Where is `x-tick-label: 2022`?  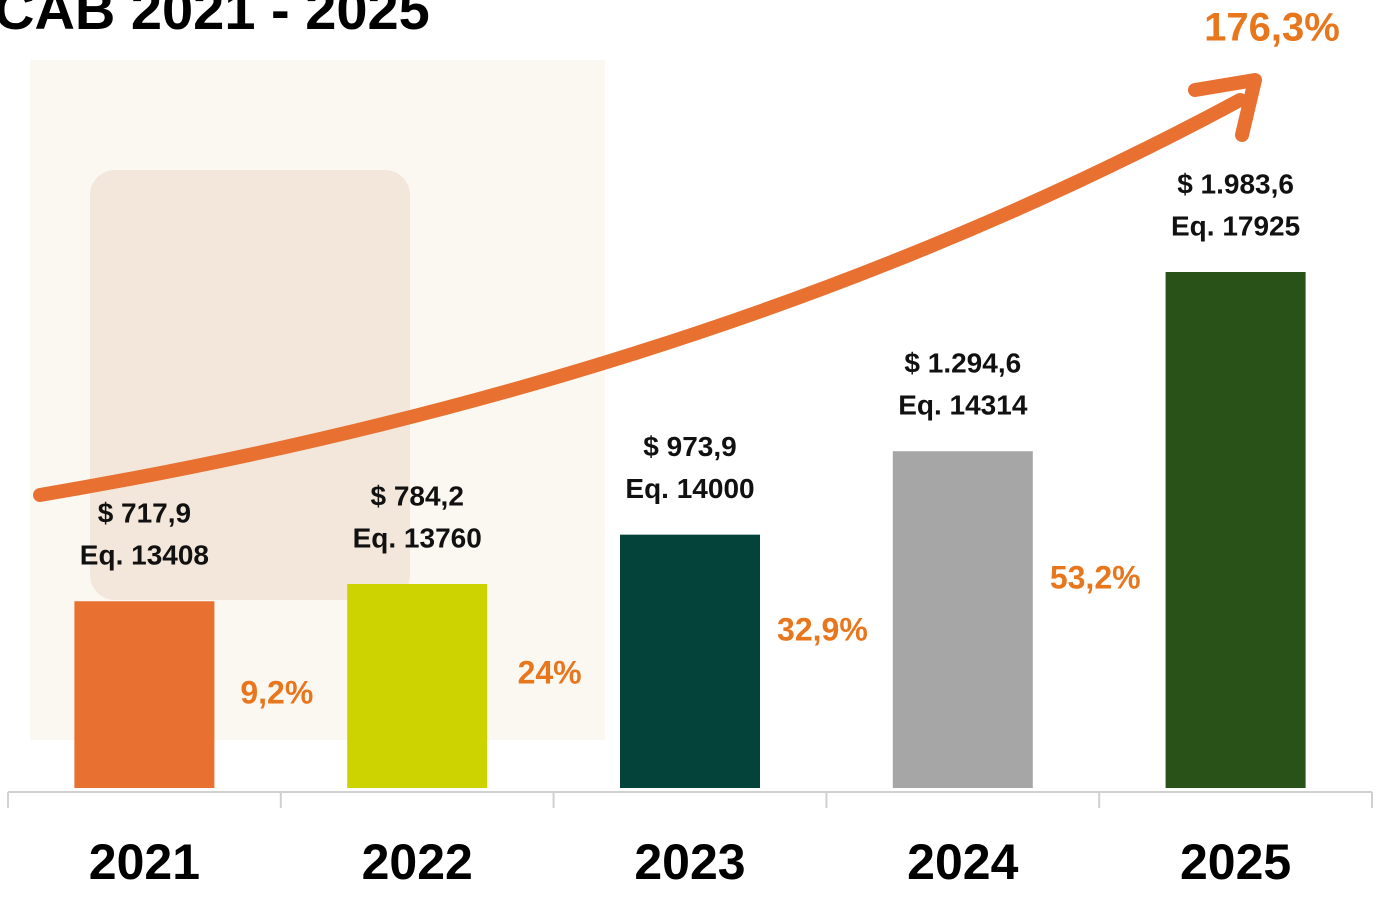 x-tick-label: 2022 is located at coordinates (417, 862).